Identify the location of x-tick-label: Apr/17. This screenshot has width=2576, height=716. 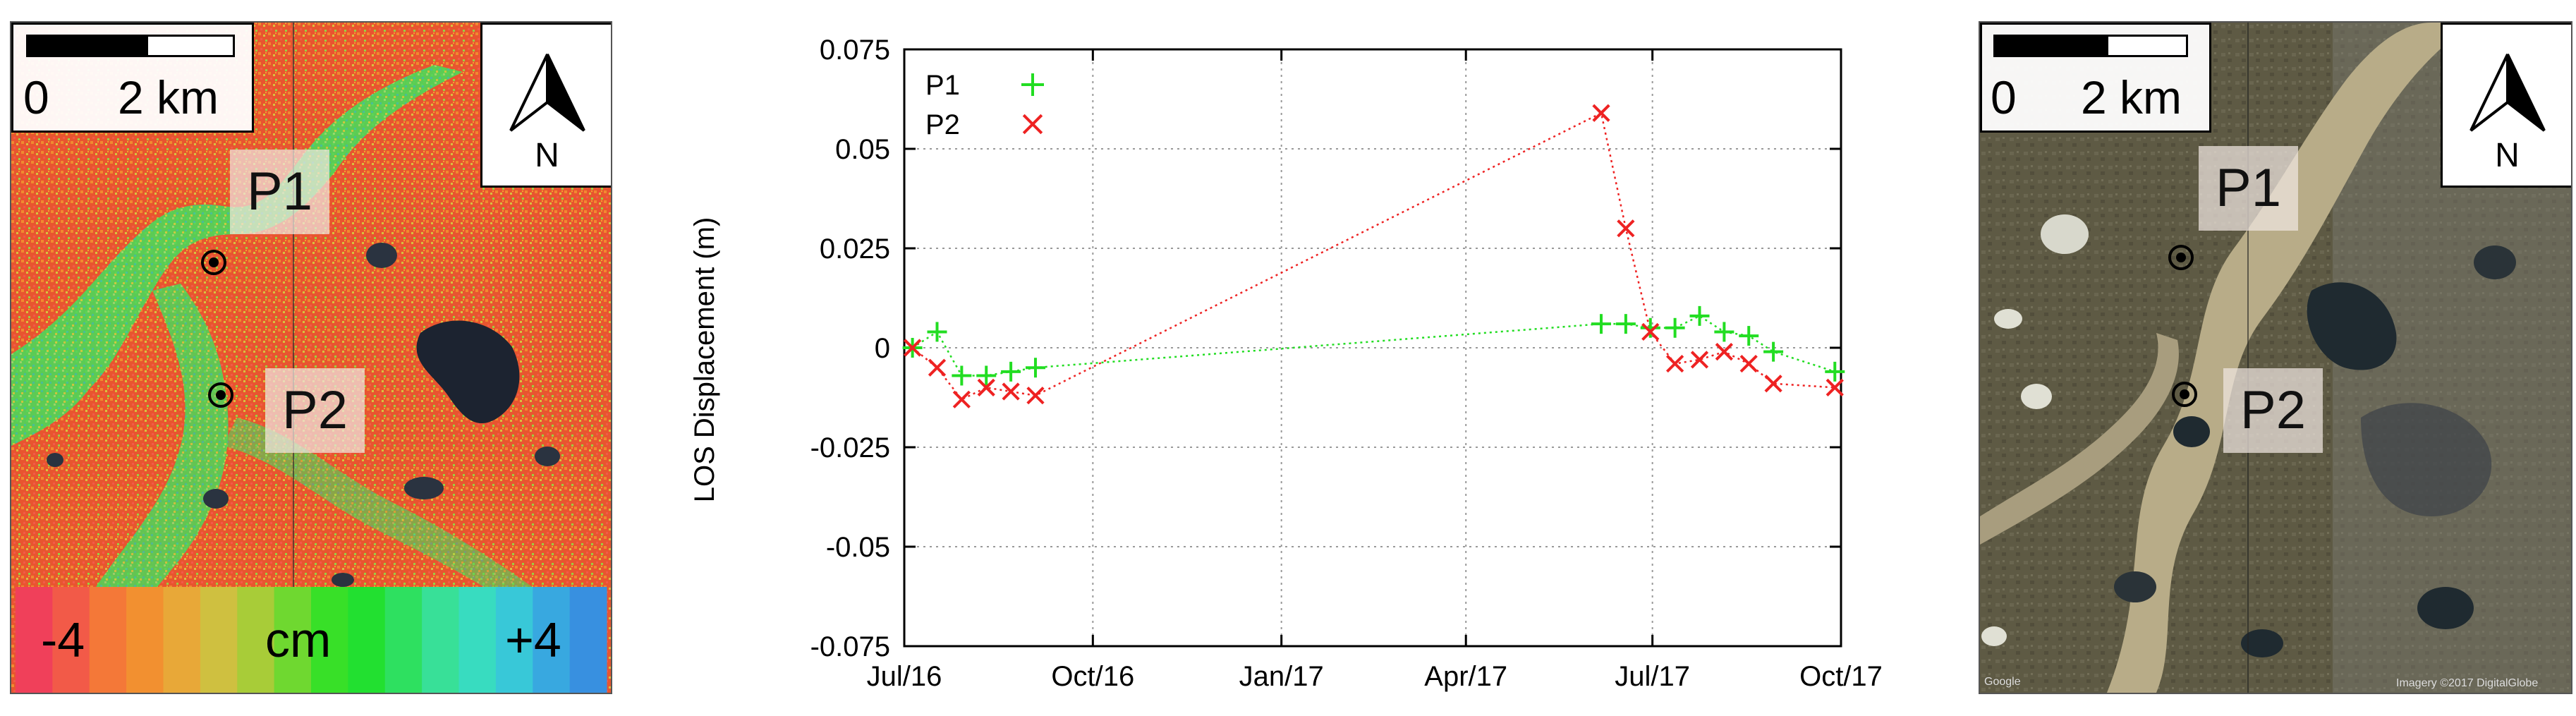
(1465, 676).